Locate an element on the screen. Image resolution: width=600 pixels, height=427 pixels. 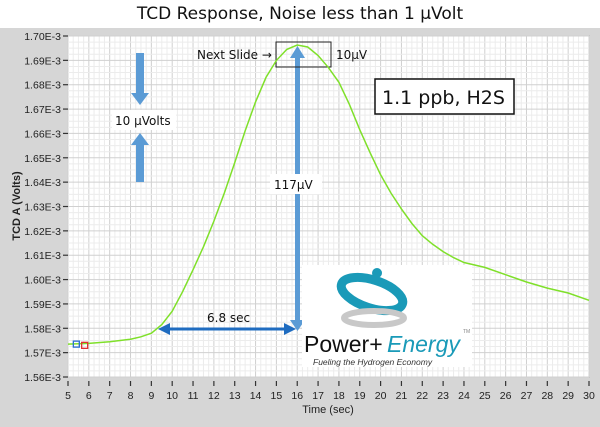
y-tick-label: 1.62E-3 is located at coordinates (42, 232).